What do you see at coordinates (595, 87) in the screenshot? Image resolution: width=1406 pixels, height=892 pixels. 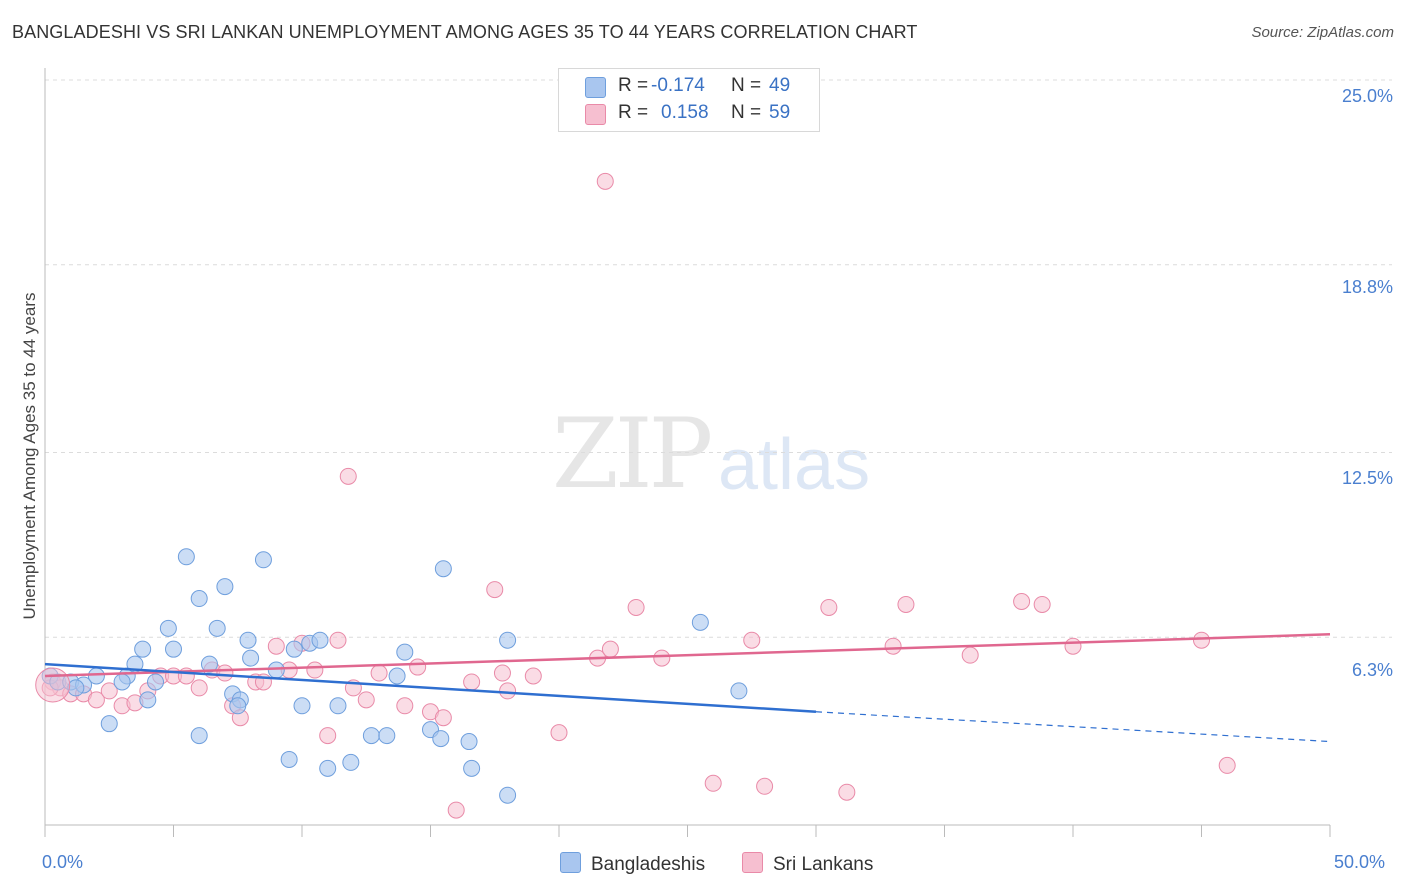 I see `blue-swatch` at bounding box center [595, 87].